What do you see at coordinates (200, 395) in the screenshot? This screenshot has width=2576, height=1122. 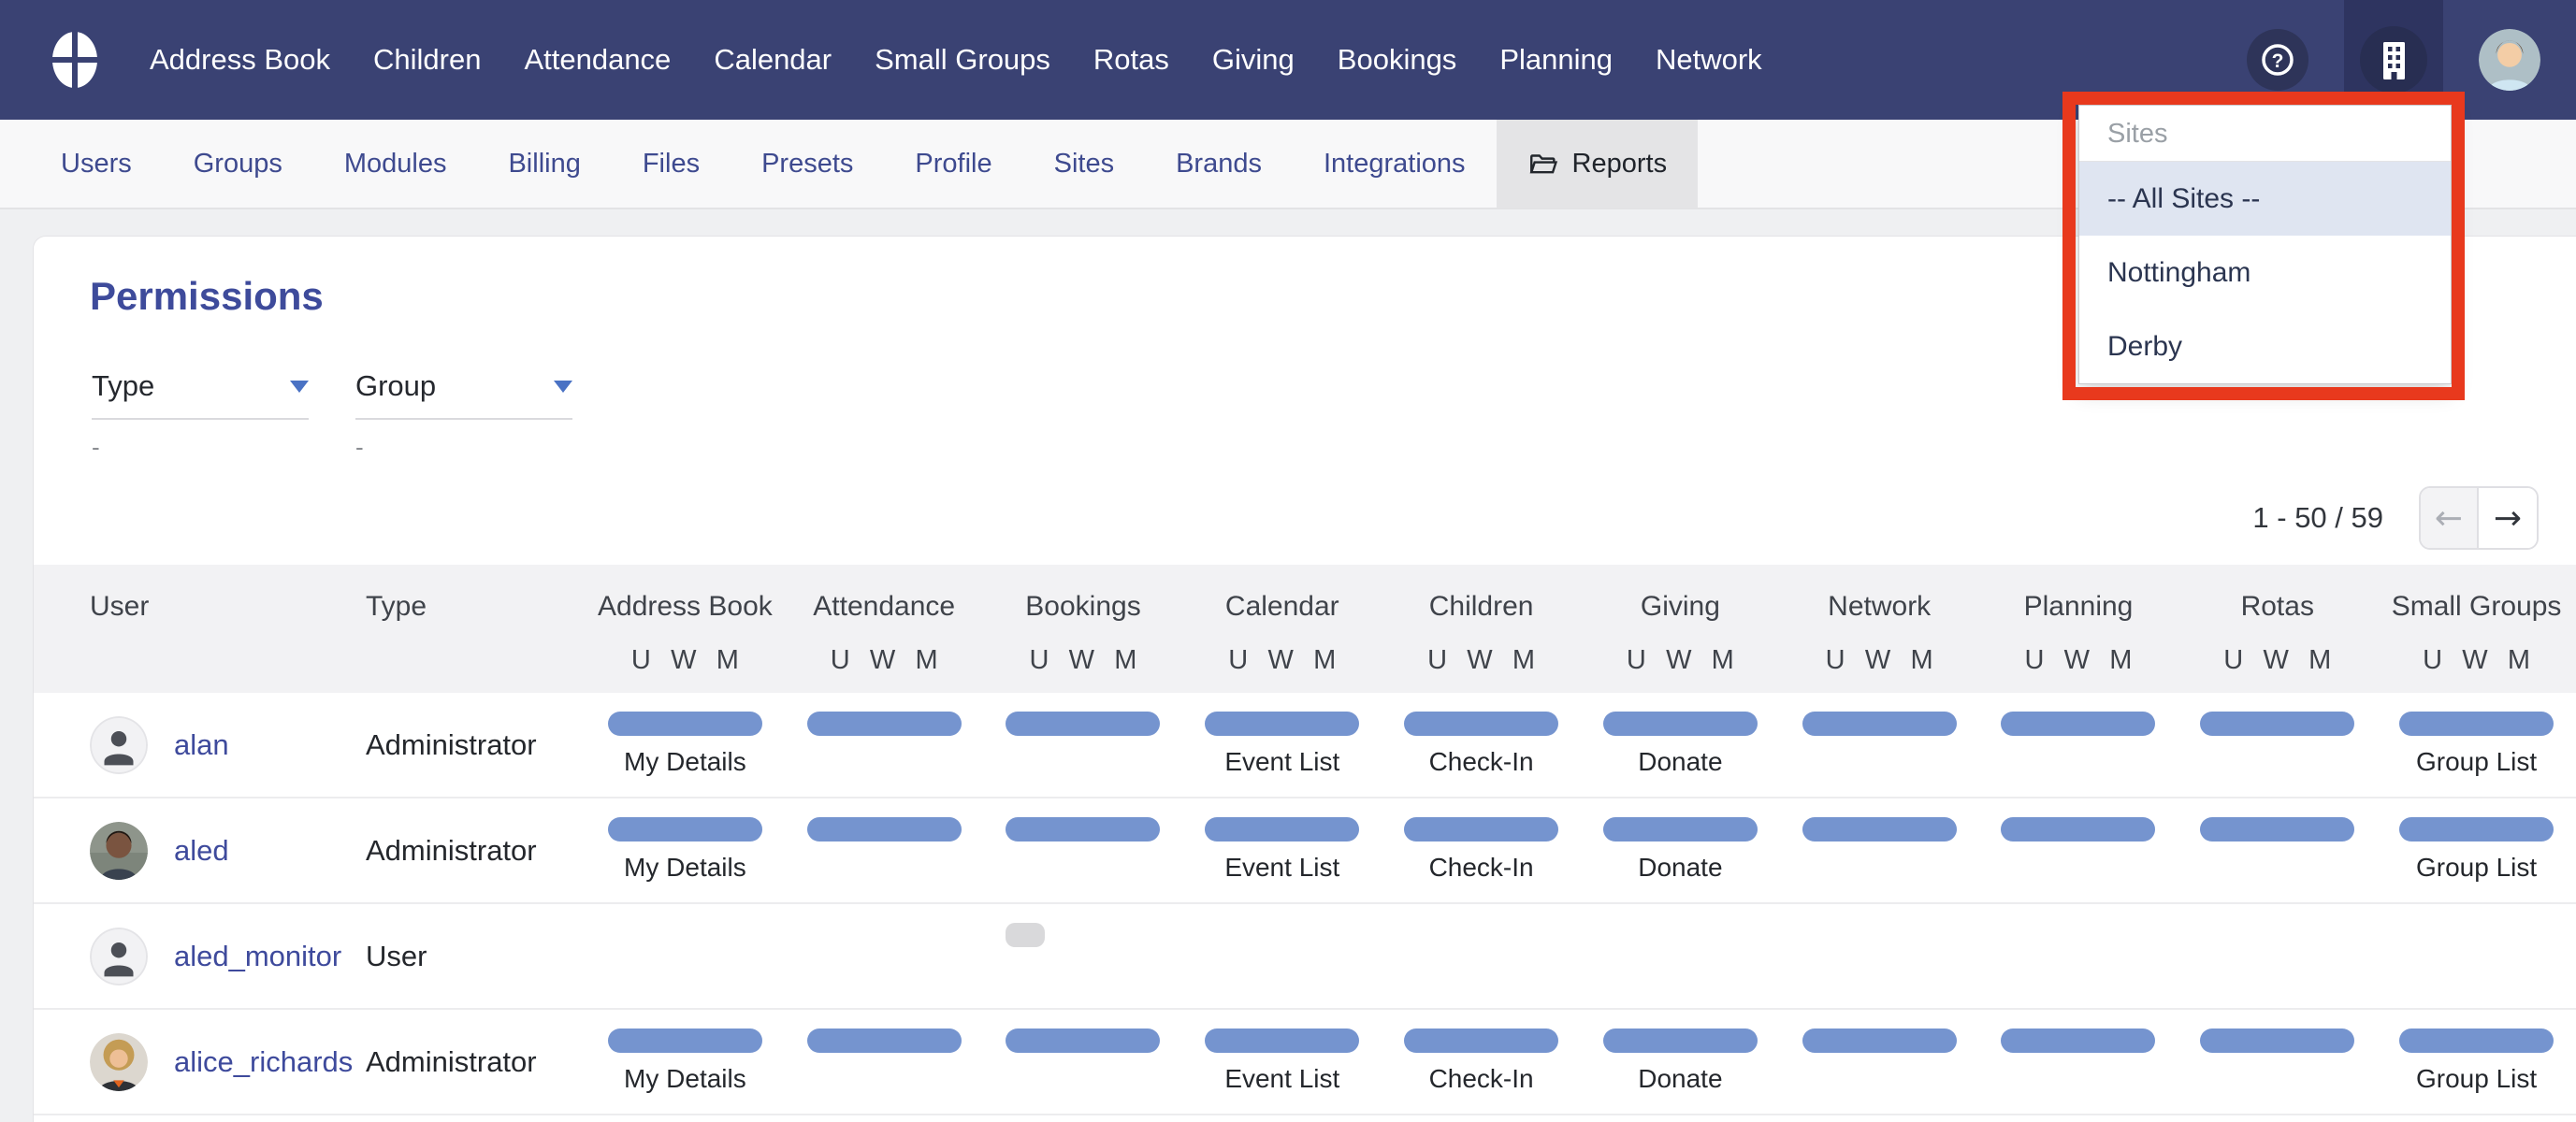 I see `filter-select-type: Type` at bounding box center [200, 395].